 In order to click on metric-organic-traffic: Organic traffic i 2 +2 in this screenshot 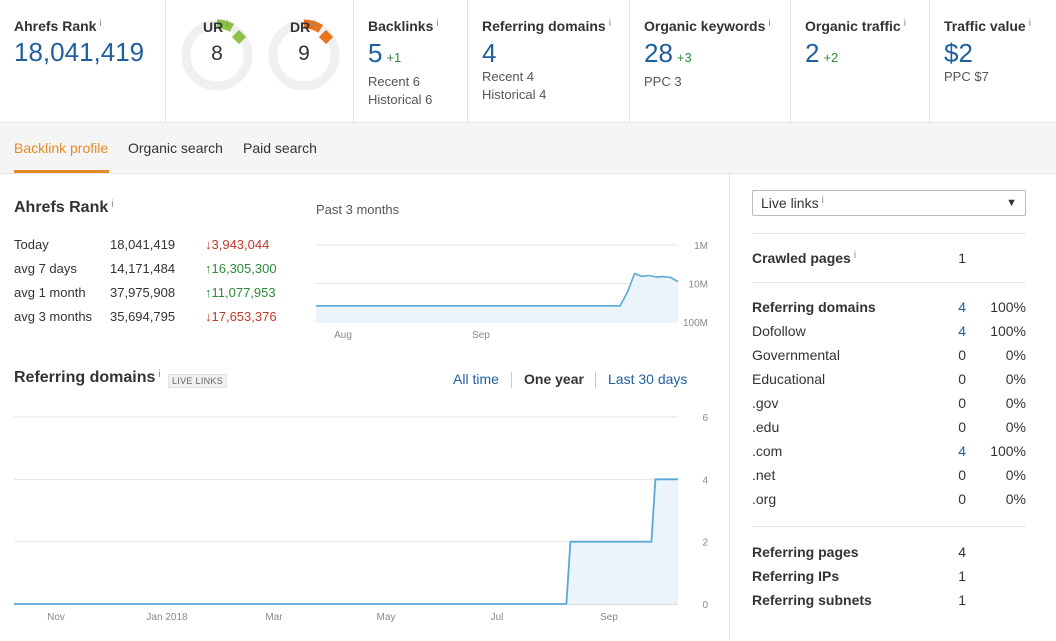, I will do `click(860, 61)`.